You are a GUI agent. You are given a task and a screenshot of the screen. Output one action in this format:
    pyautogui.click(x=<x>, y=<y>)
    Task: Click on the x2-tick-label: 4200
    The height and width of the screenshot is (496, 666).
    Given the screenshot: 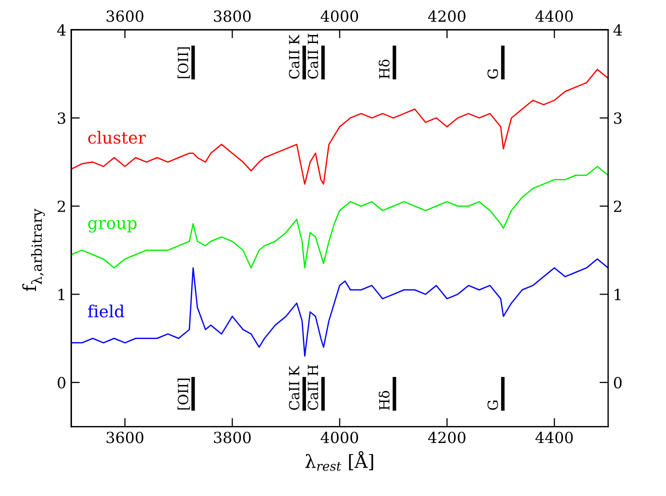 What is the action you would take?
    pyautogui.click(x=447, y=16)
    